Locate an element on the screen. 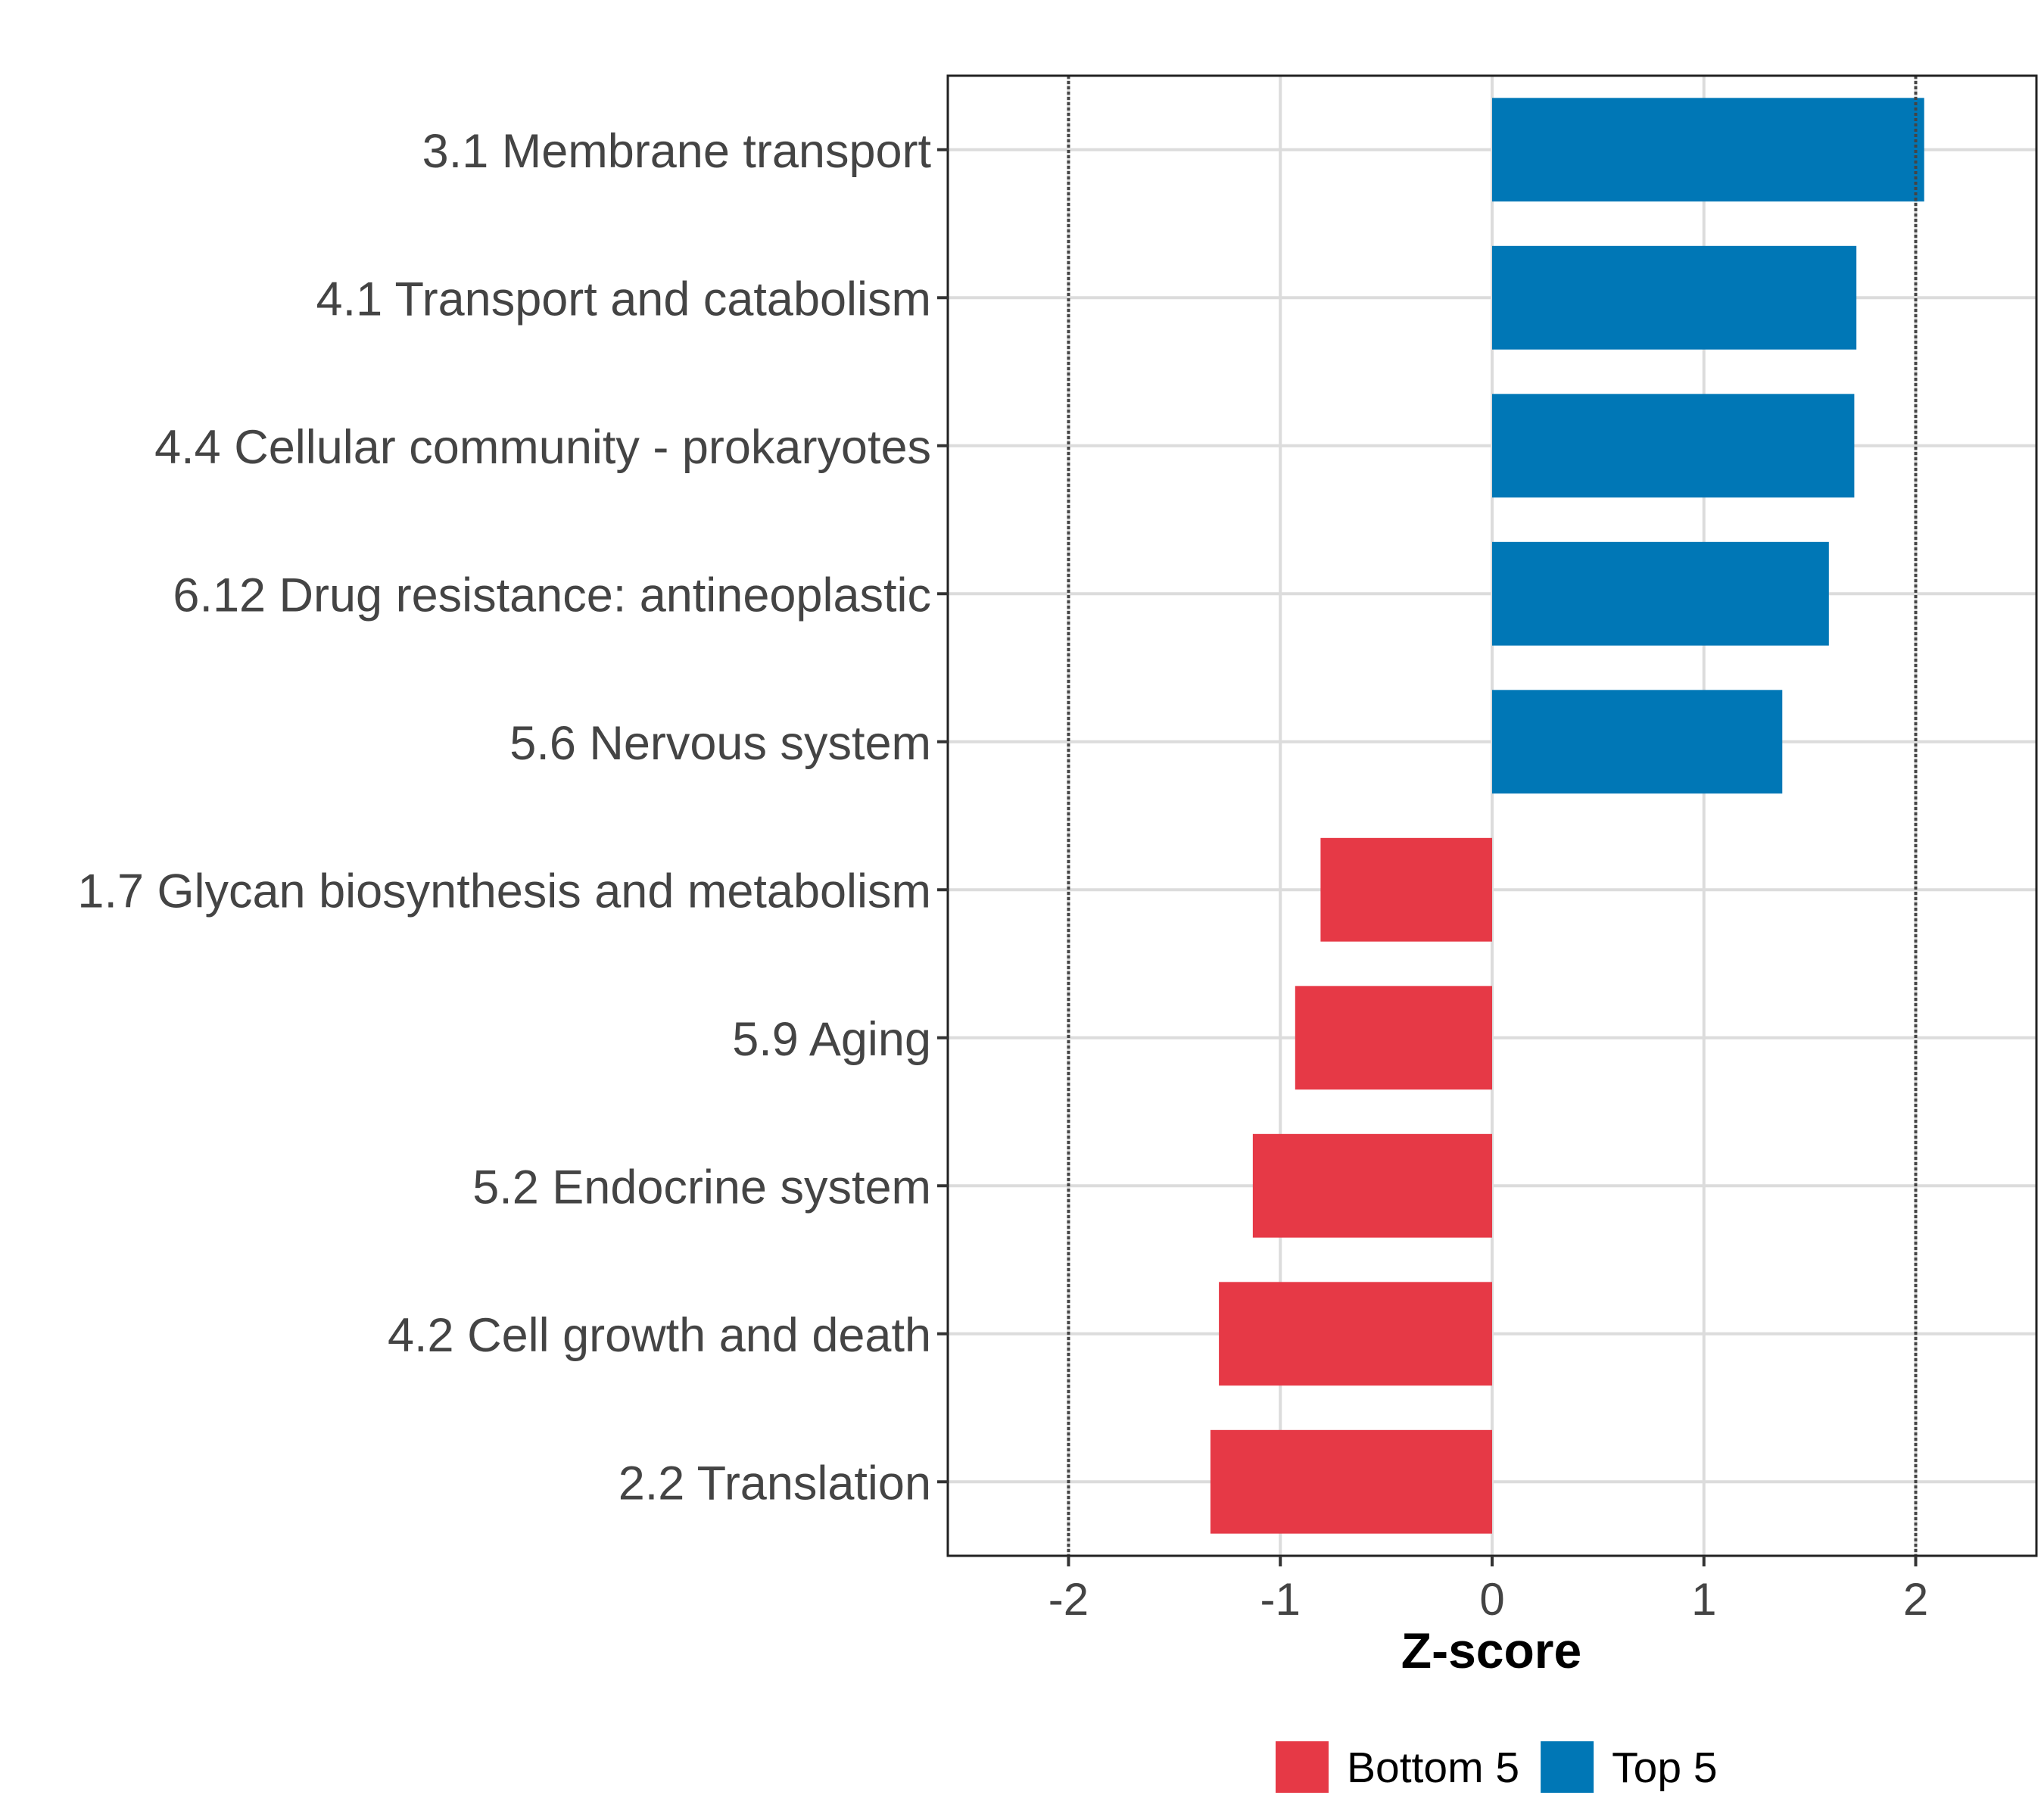 This screenshot has width=2044, height=1817. x-axis-title: Z-score is located at coordinates (1491, 1650).